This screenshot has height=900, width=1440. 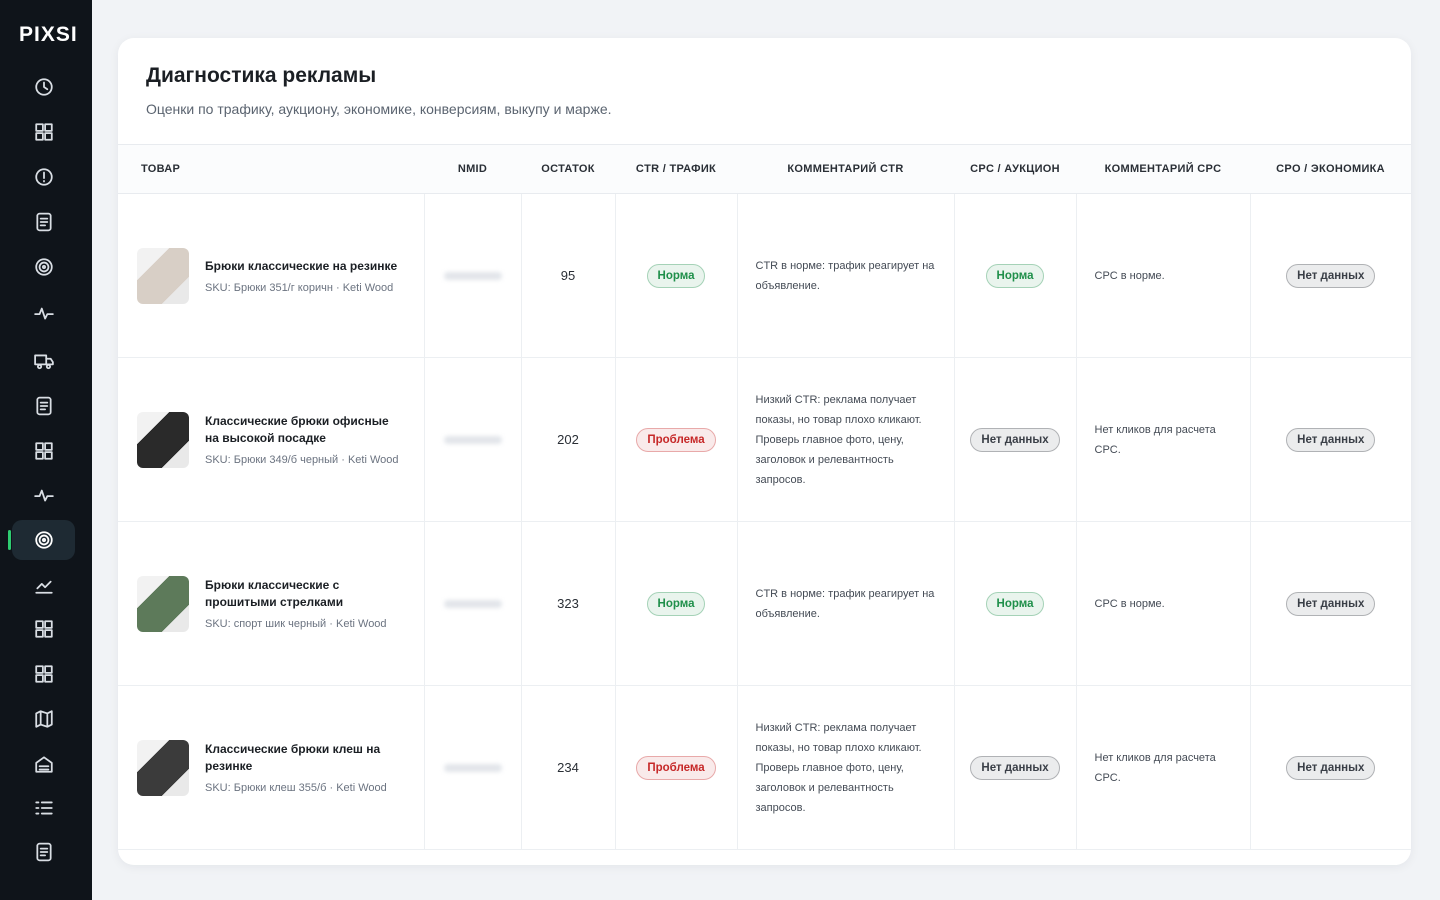 What do you see at coordinates (271, 169) in the screenshot?
I see `column-header: ТОВАР` at bounding box center [271, 169].